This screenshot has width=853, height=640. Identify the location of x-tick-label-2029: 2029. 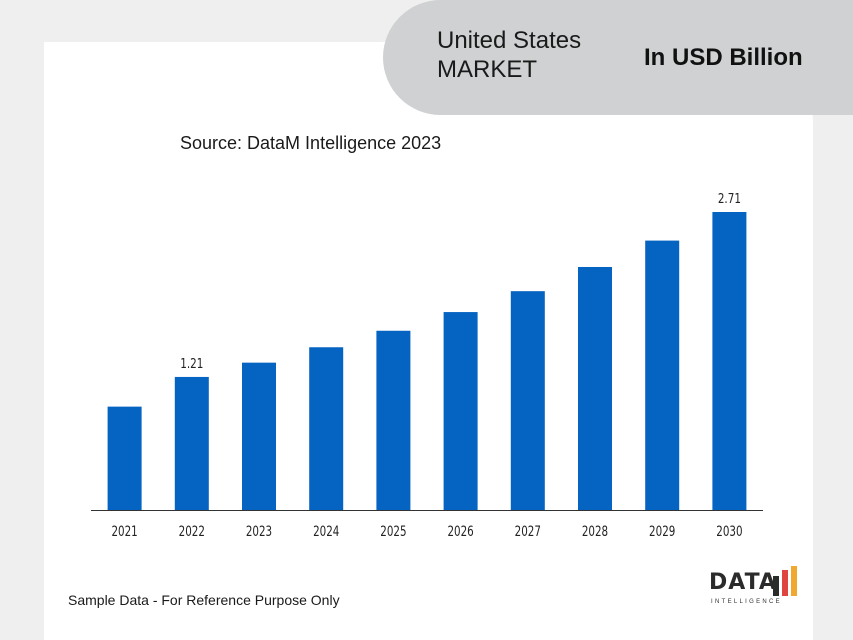
(662, 532).